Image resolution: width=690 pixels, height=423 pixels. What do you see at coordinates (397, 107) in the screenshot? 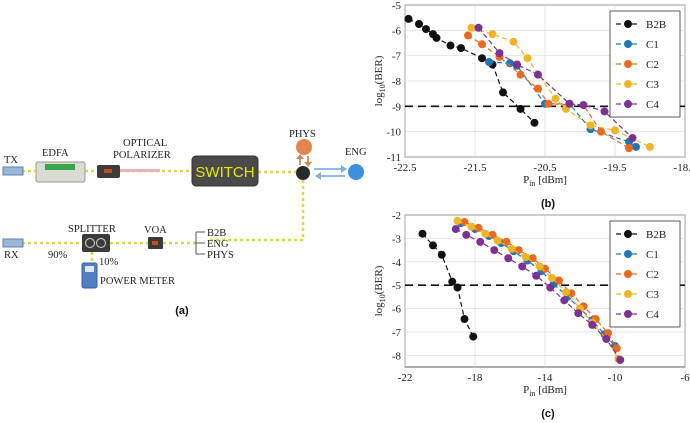
I see `y-tick-label: -9` at bounding box center [397, 107].